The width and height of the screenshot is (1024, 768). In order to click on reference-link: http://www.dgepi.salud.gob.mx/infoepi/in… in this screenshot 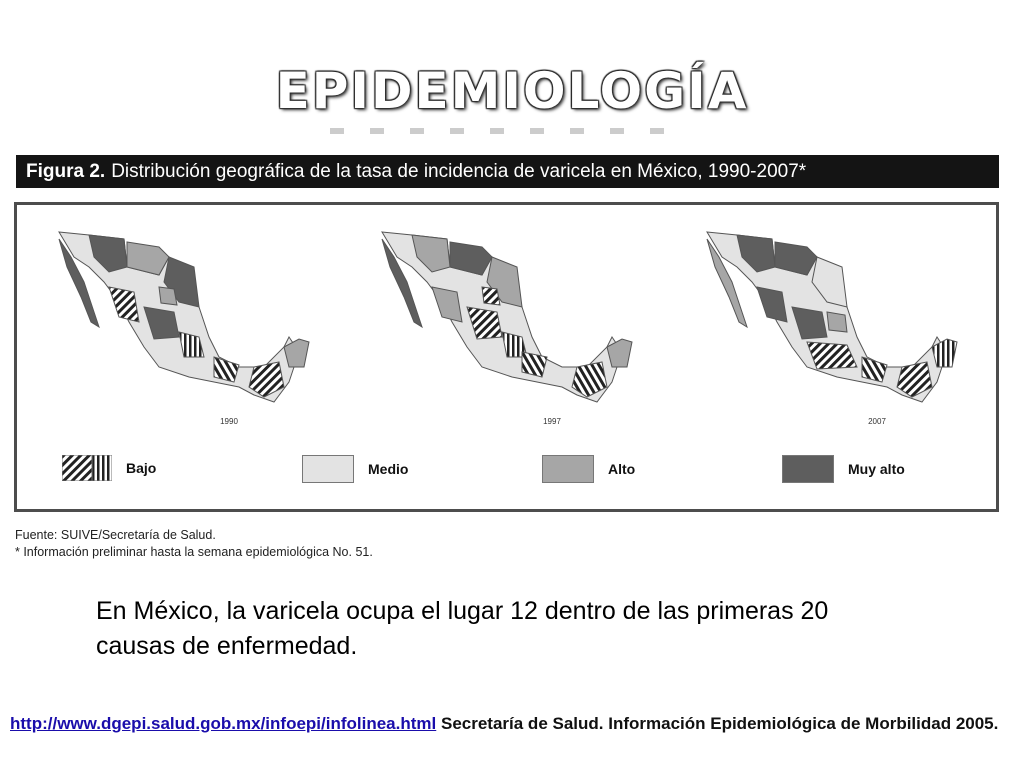, I will do `click(223, 723)`.